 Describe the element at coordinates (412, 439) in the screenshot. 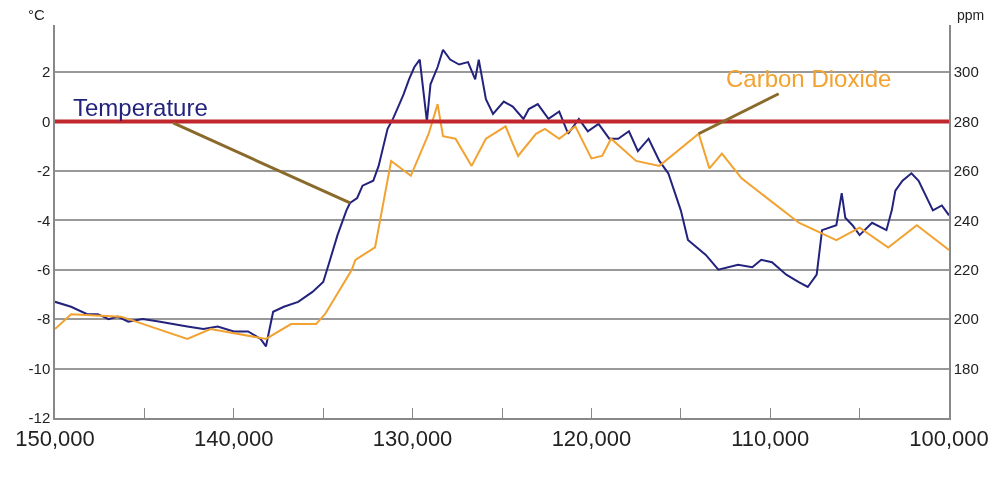

I see `x-tick-label: 130,000` at that location.